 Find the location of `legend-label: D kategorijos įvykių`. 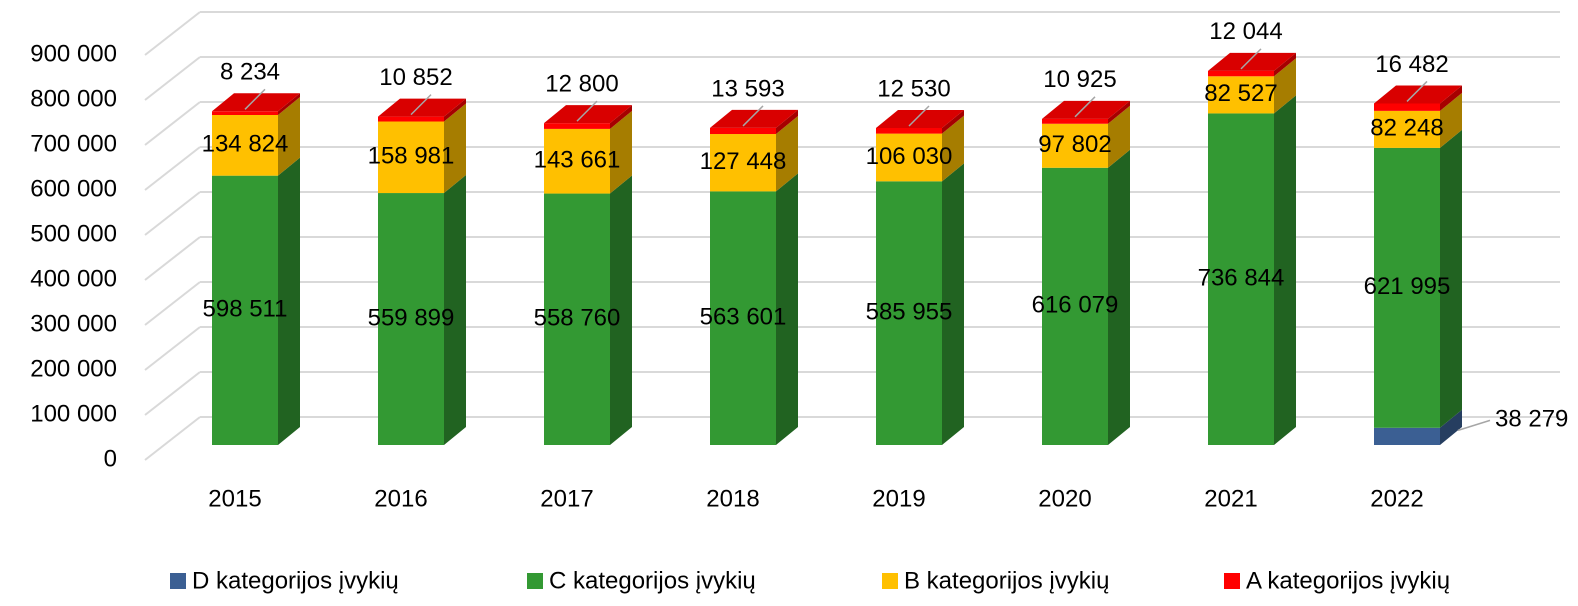

legend-label: D kategorijos įvykių is located at coordinates (295, 580).